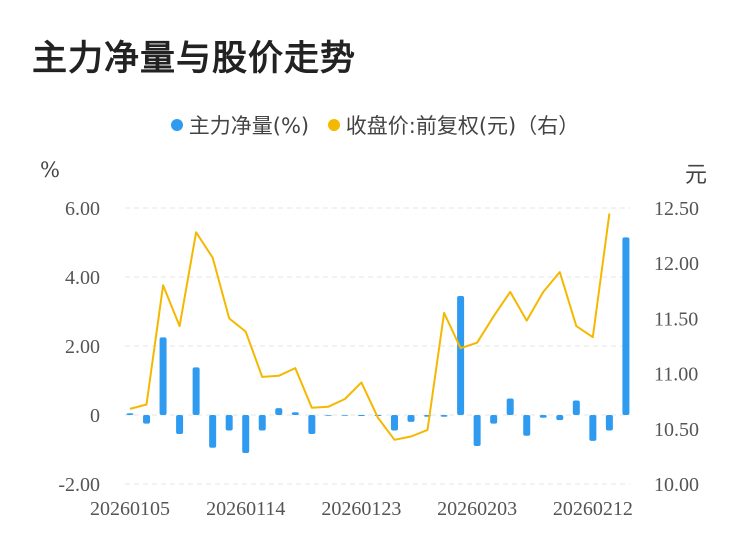 Image resolution: width=750 pixels, height=558 pixels. What do you see at coordinates (593, 509) in the screenshot?
I see `x-tick-label: 20260212` at bounding box center [593, 509].